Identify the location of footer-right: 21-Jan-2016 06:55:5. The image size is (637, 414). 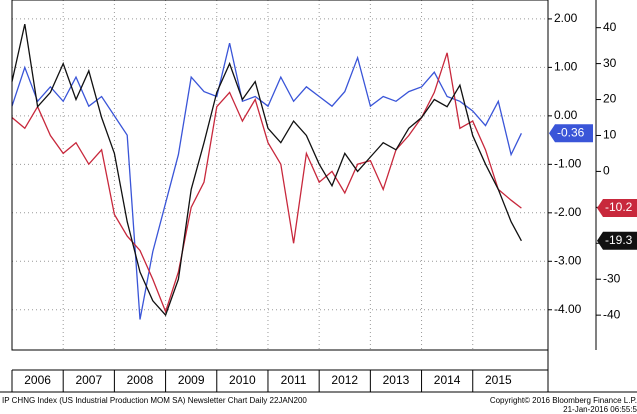
(600, 409).